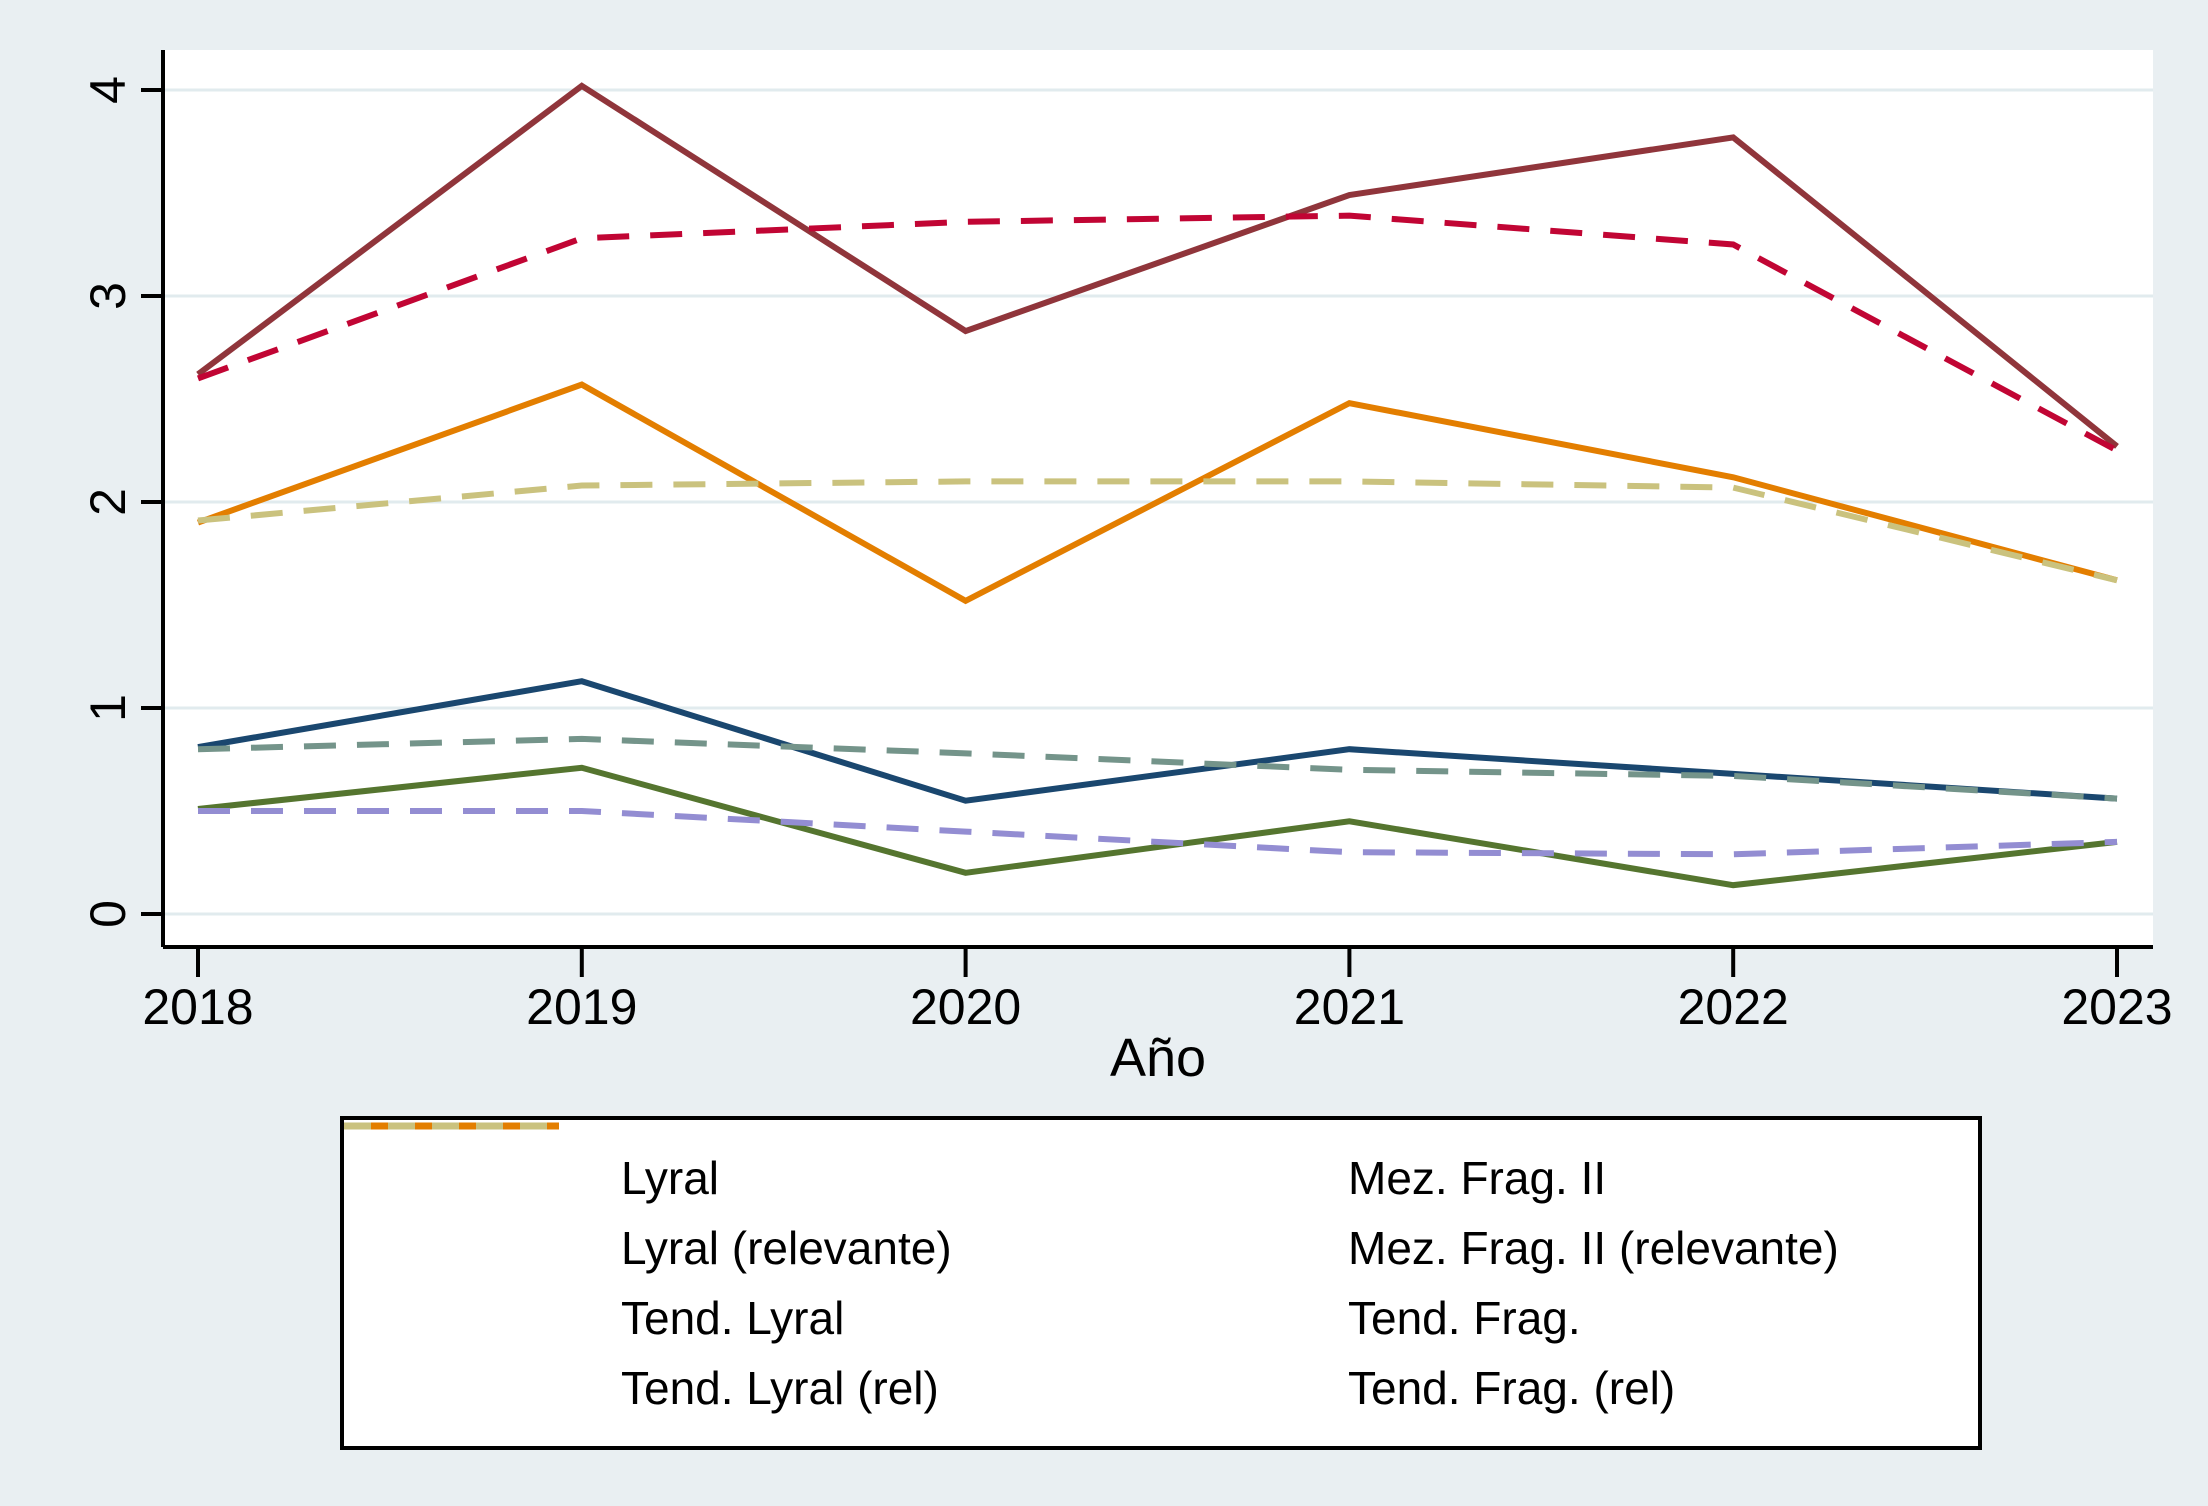  I want to click on legend-label-1: Lyral, so click(670, 1178).